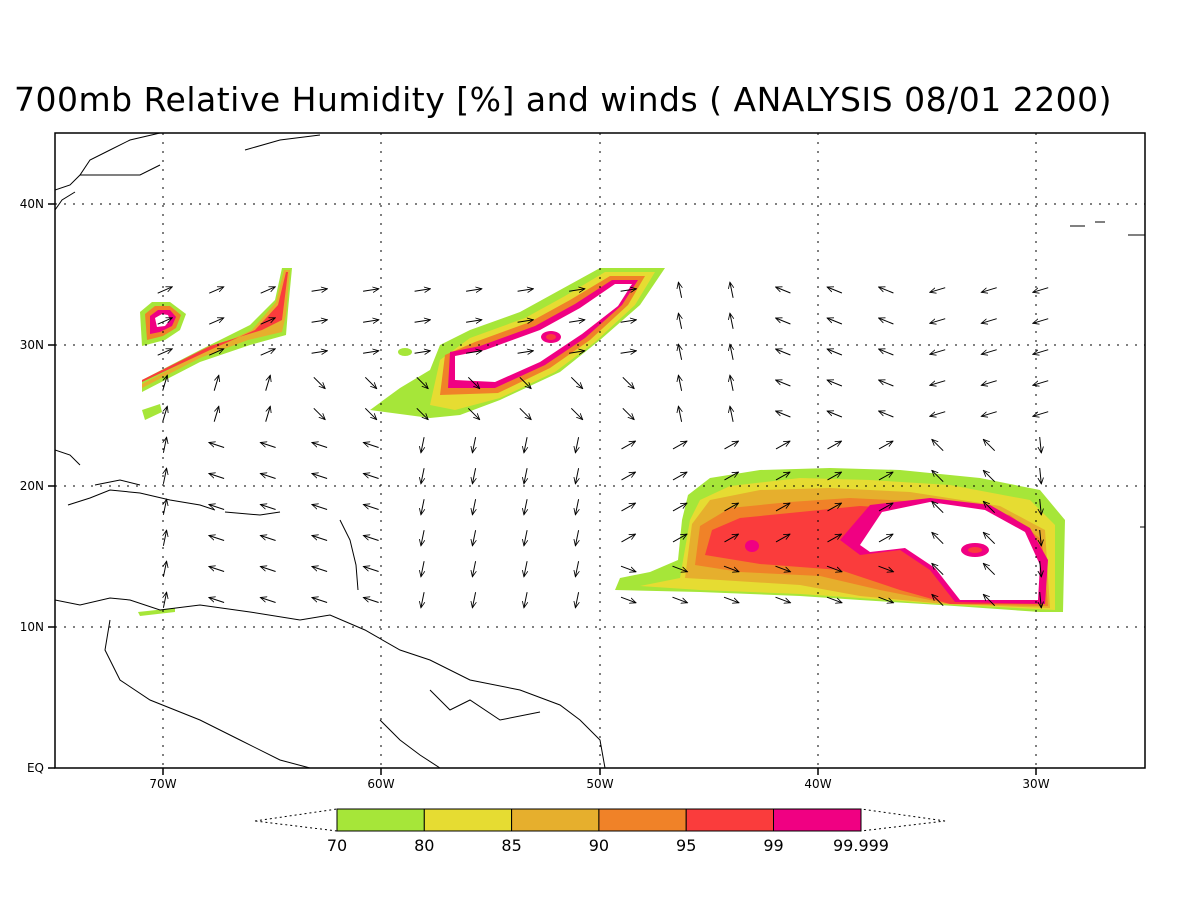 This screenshot has width=1200, height=900. Describe the element at coordinates (32, 345) in the screenshot. I see `lat-label-30n: 30N` at that location.